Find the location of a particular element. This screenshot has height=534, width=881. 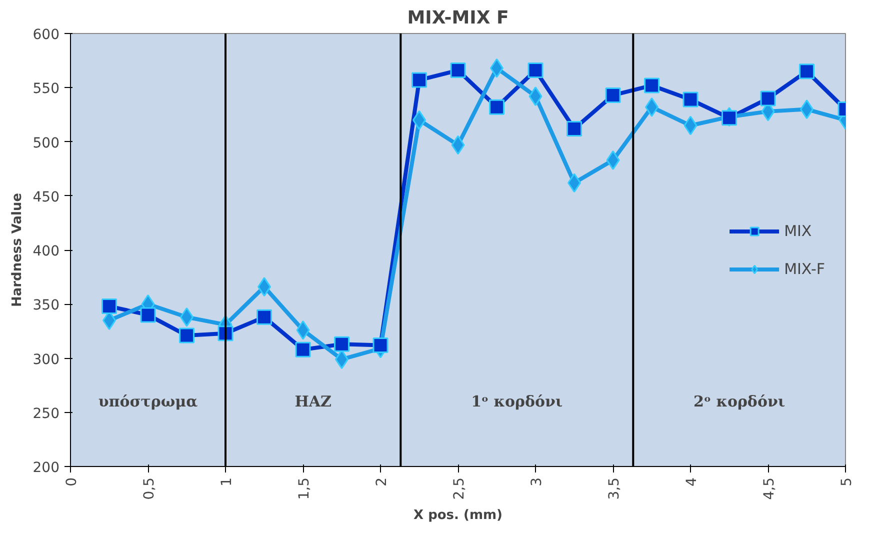

x-tick-label: 2 is located at coordinates (382, 481).